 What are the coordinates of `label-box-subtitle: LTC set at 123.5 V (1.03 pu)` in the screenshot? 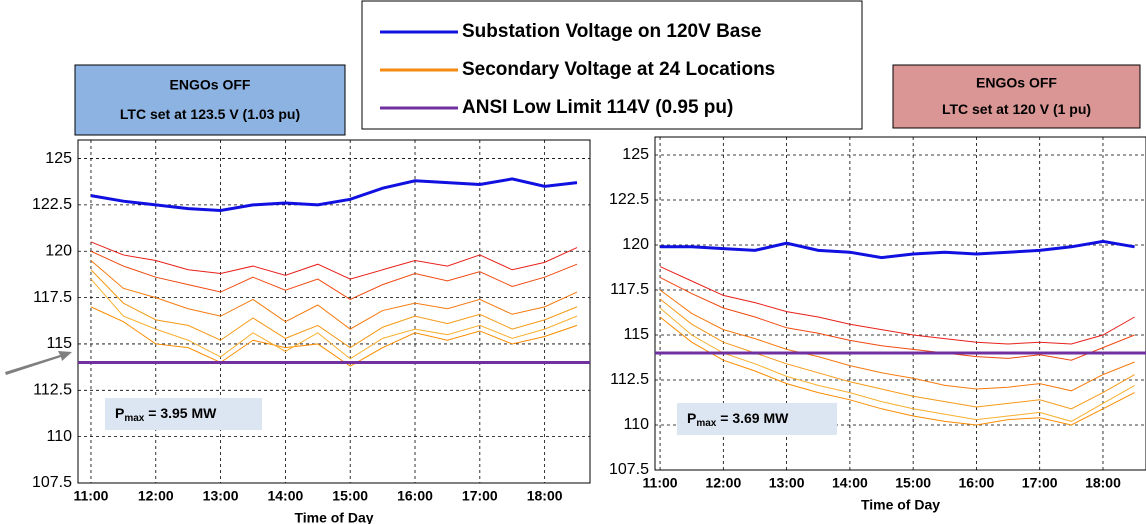 It's located at (210, 114).